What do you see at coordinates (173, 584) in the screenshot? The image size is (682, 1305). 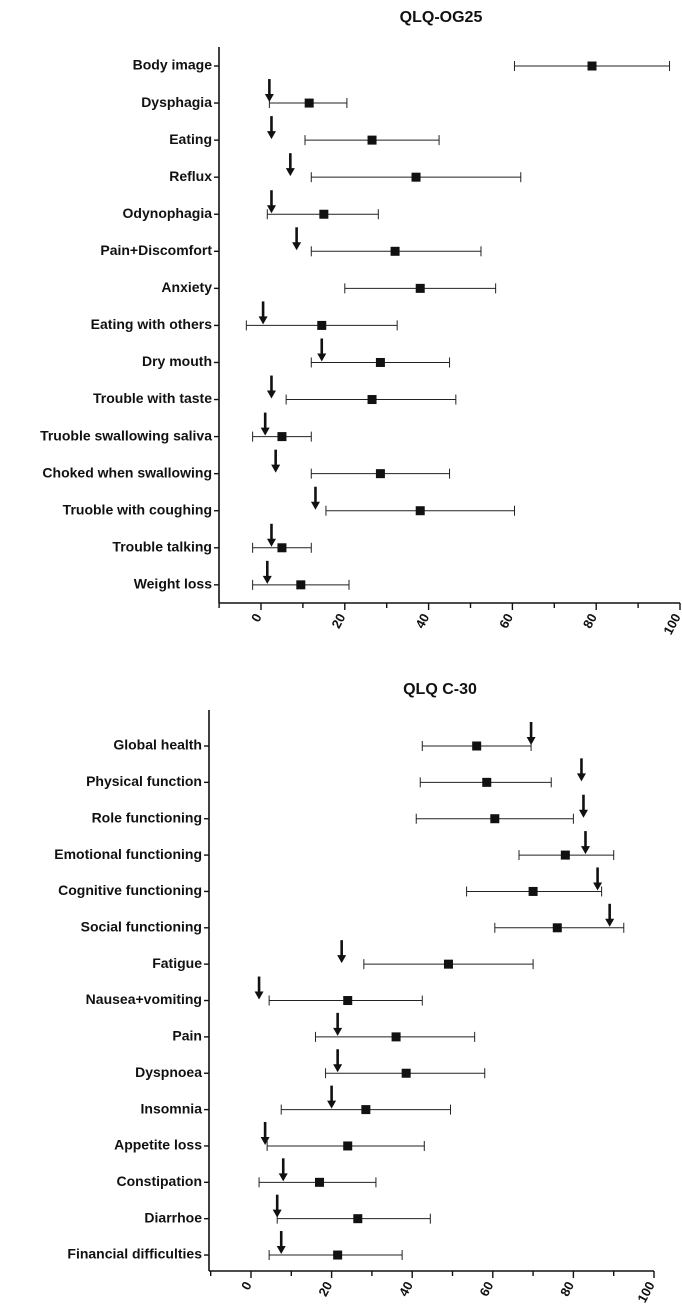 I see `category-label: Weight loss` at bounding box center [173, 584].